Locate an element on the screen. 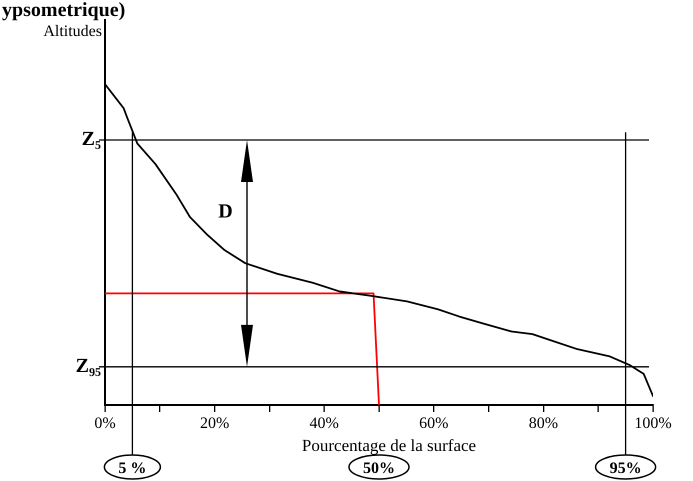 This screenshot has width=693, height=481. ref-line-label: Z₉₅ is located at coordinates (88, 365).